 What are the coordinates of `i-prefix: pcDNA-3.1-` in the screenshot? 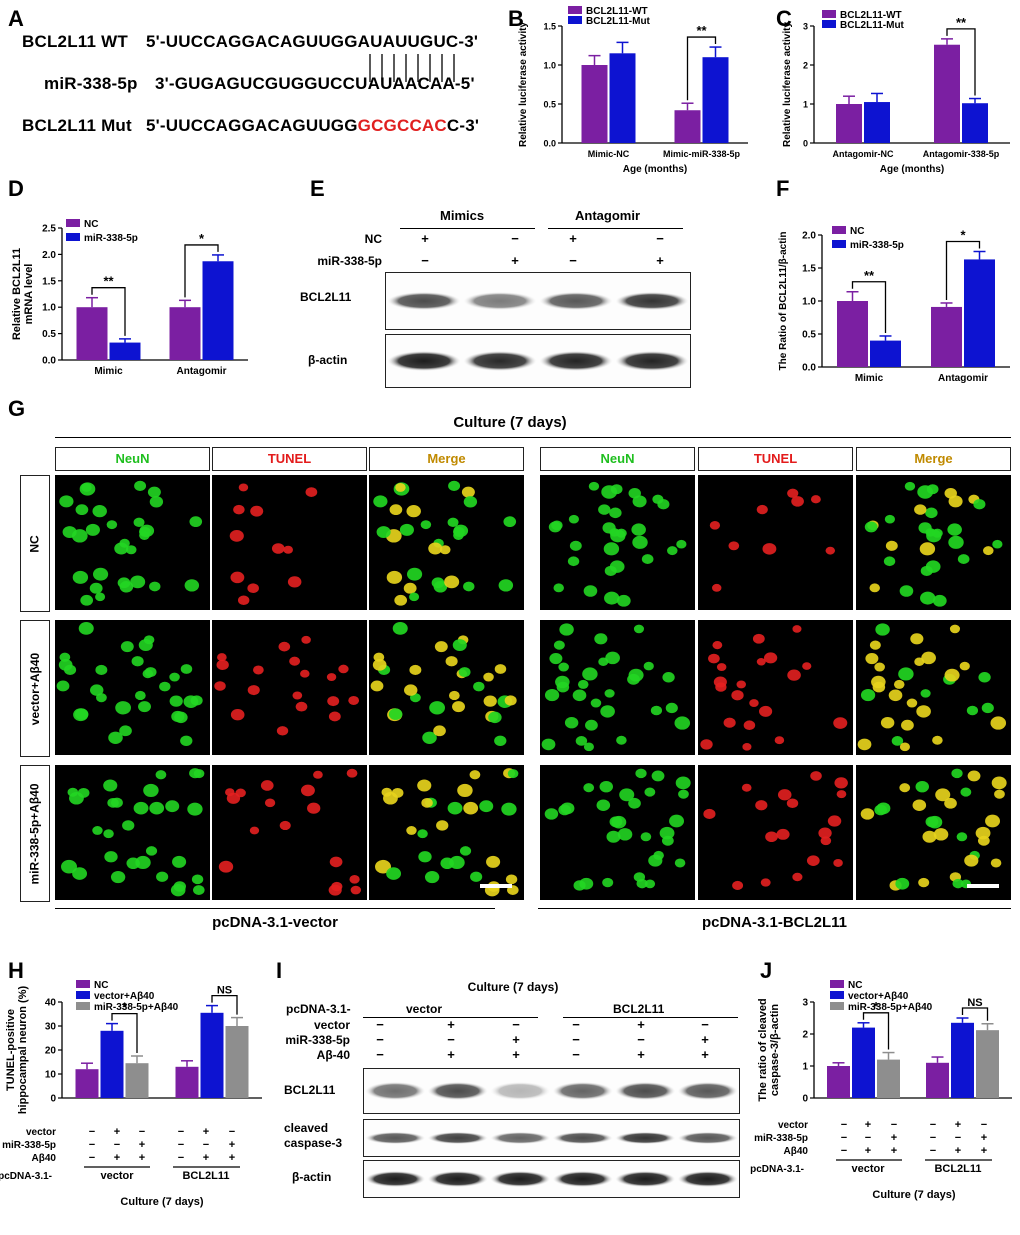 It's located at (318, 1009).